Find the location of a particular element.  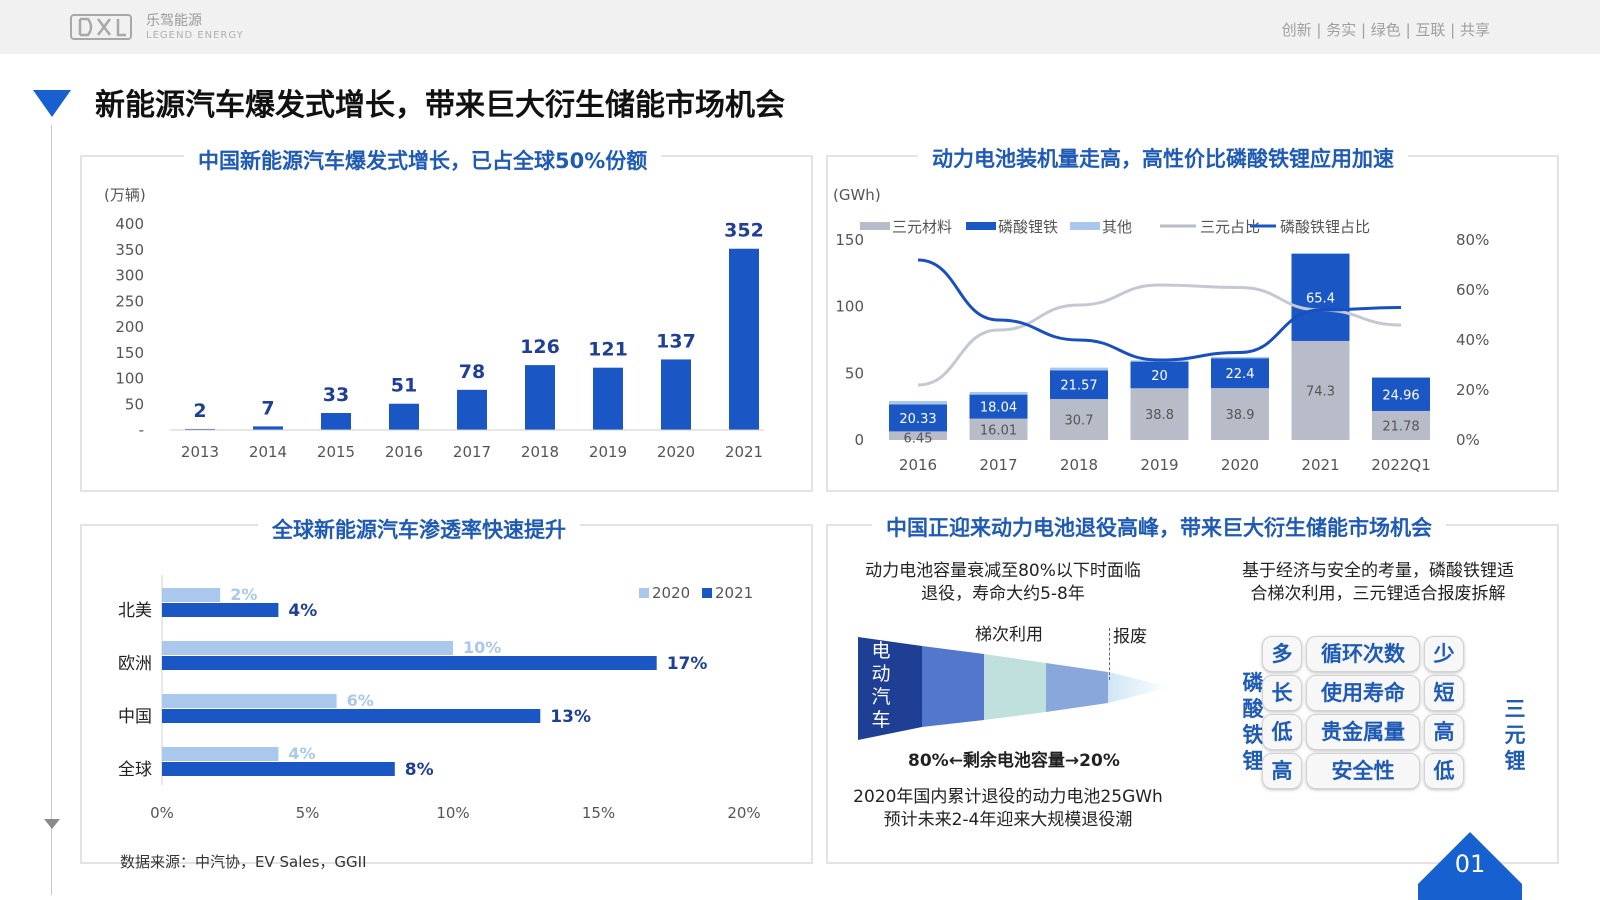

compare-attribute: 安全性 is located at coordinates (1363, 771).